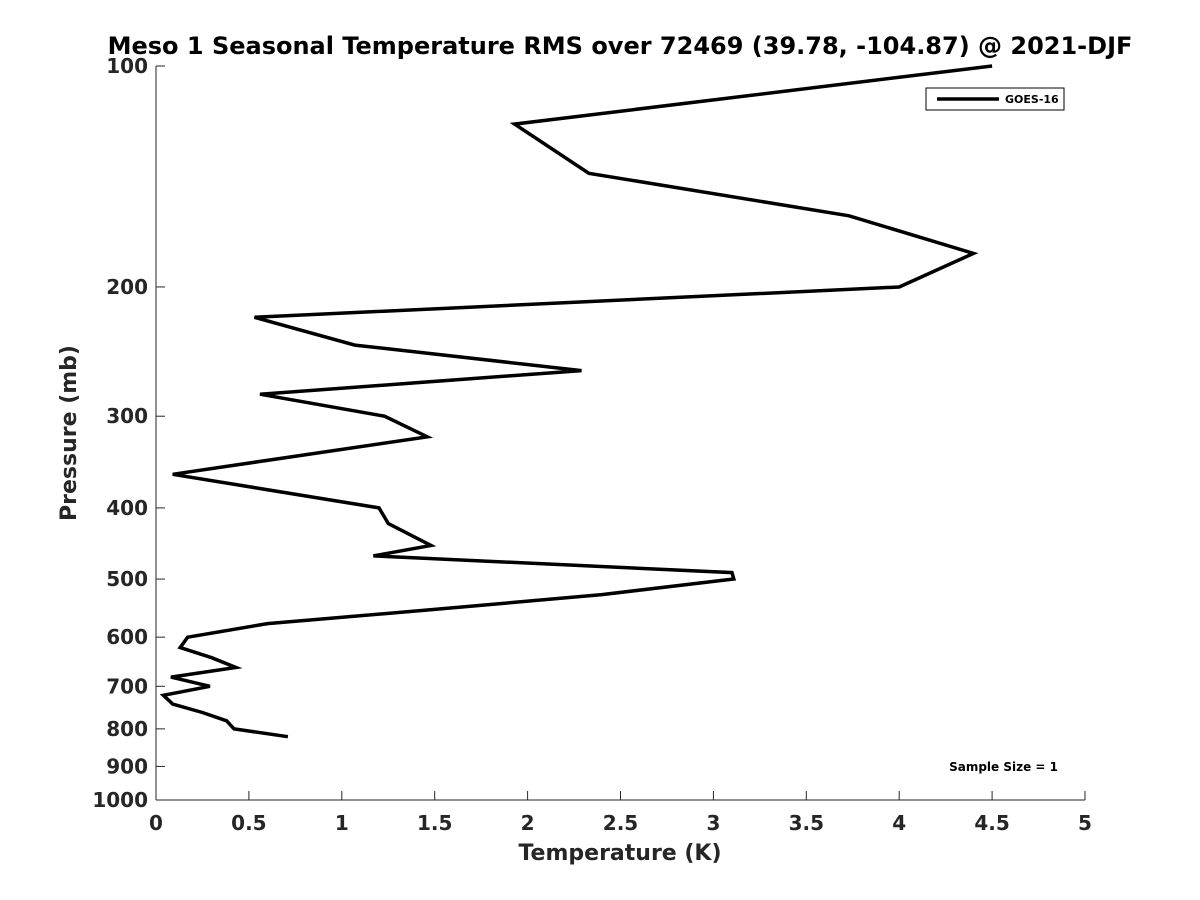  Describe the element at coordinates (156, 823) in the screenshot. I see `x-tick-label: 0` at that location.